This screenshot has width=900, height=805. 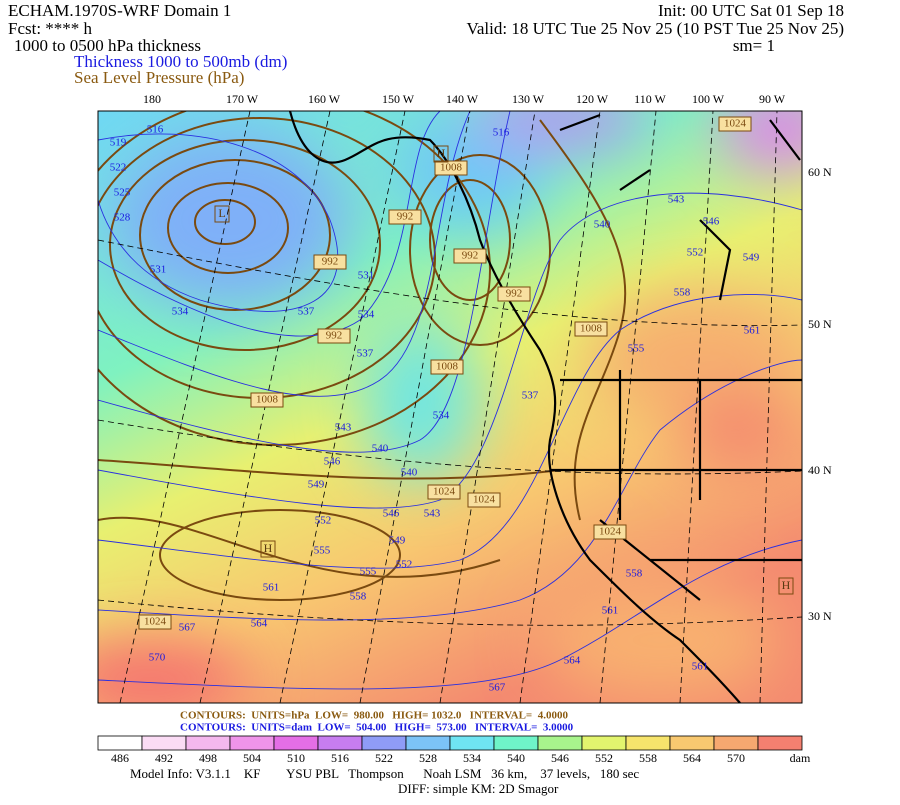 I want to click on longitude-label: 170 W, so click(x=242, y=99).